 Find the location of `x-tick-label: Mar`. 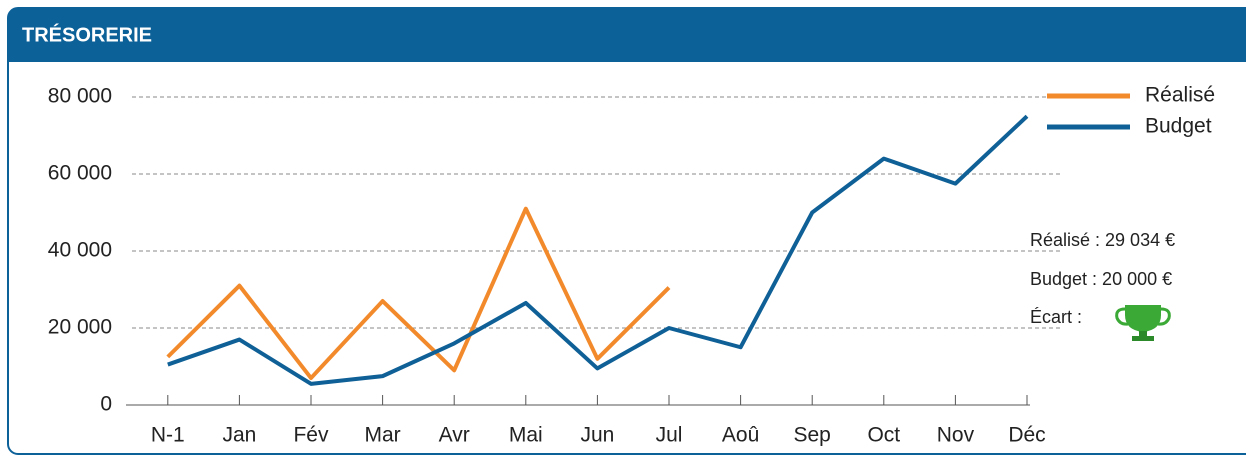

x-tick-label: Mar is located at coordinates (383, 435).